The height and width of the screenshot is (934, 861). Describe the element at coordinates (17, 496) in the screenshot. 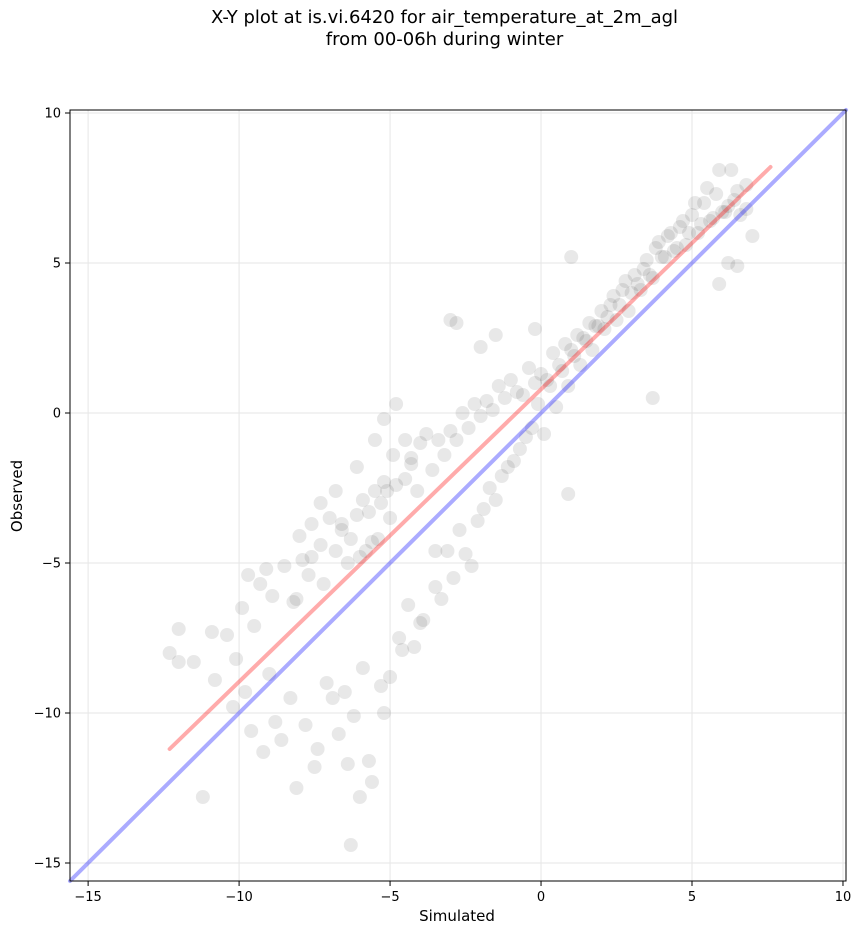

I see `y-axis-label: Observed` at that location.